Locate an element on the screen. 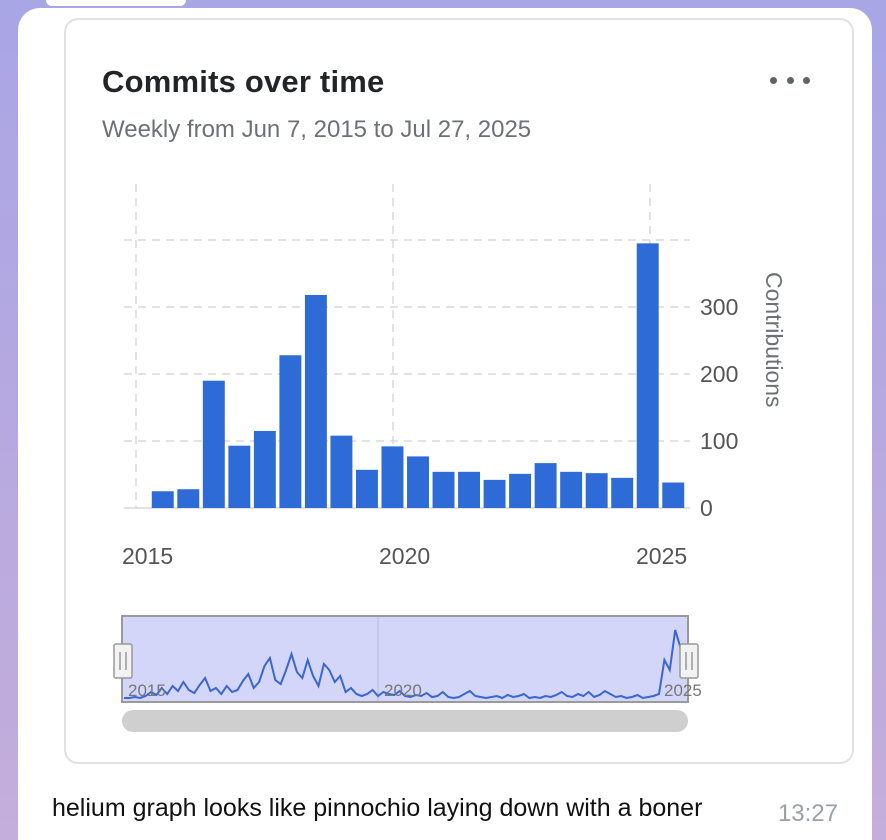 The image size is (886, 840). x-axis-ticks: 2015 2020 2025 is located at coordinates (404, 556).